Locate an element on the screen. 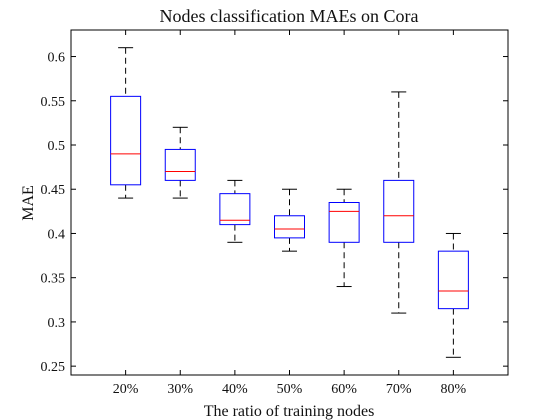  y-tick-label: 0.6 is located at coordinates (57, 58).